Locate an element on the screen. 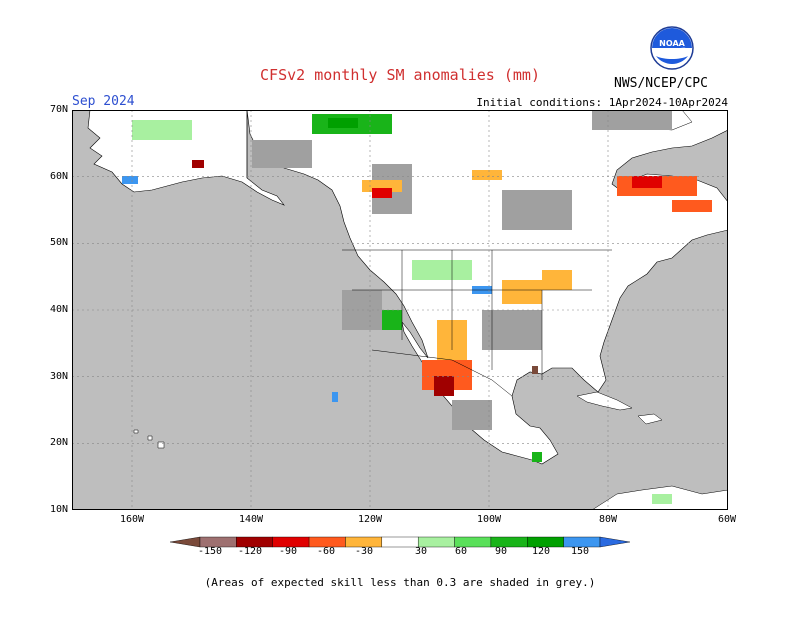 This screenshot has height=618, width=800. noaa-logo-icon: NOAA is located at coordinates (672, 48).